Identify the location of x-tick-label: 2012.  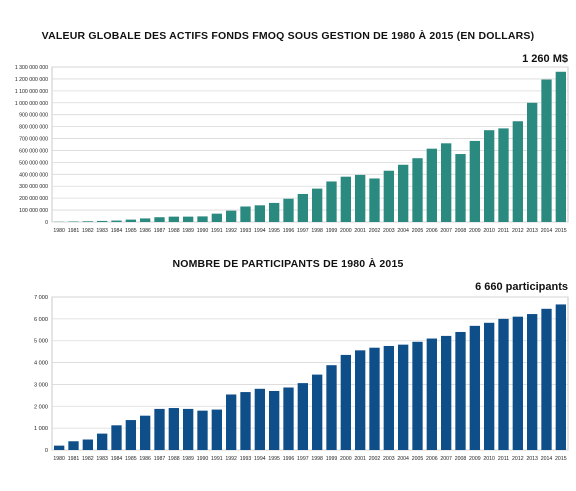
(518, 459).